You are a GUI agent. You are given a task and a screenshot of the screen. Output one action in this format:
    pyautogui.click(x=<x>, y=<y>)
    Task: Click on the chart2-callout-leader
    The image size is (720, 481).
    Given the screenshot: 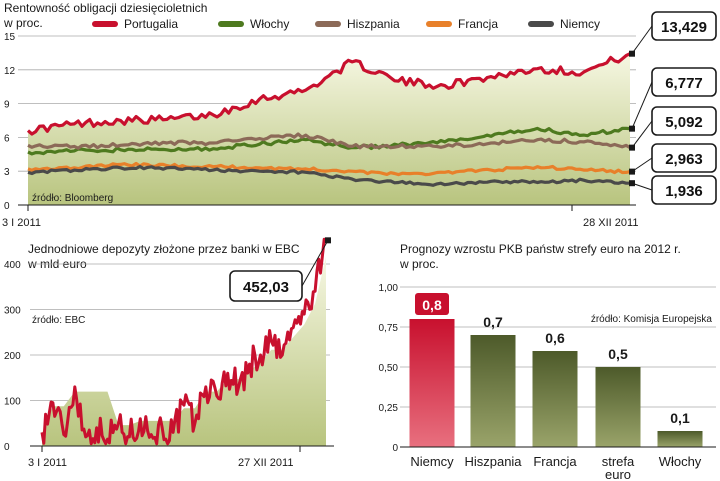 What is the action you would take?
    pyautogui.click(x=315, y=263)
    